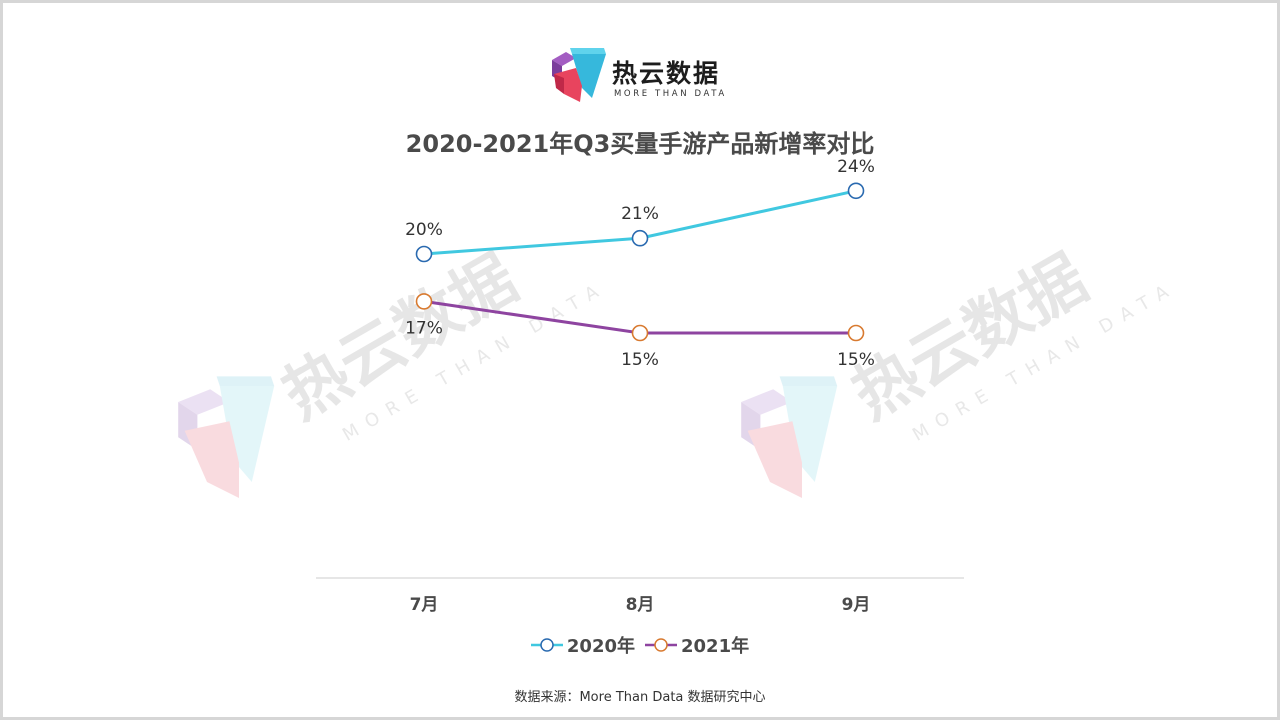 Image resolution: width=1280 pixels, height=720 pixels. Describe the element at coordinates (424, 230) in the screenshot. I see `data-label-2020: 20%` at that location.